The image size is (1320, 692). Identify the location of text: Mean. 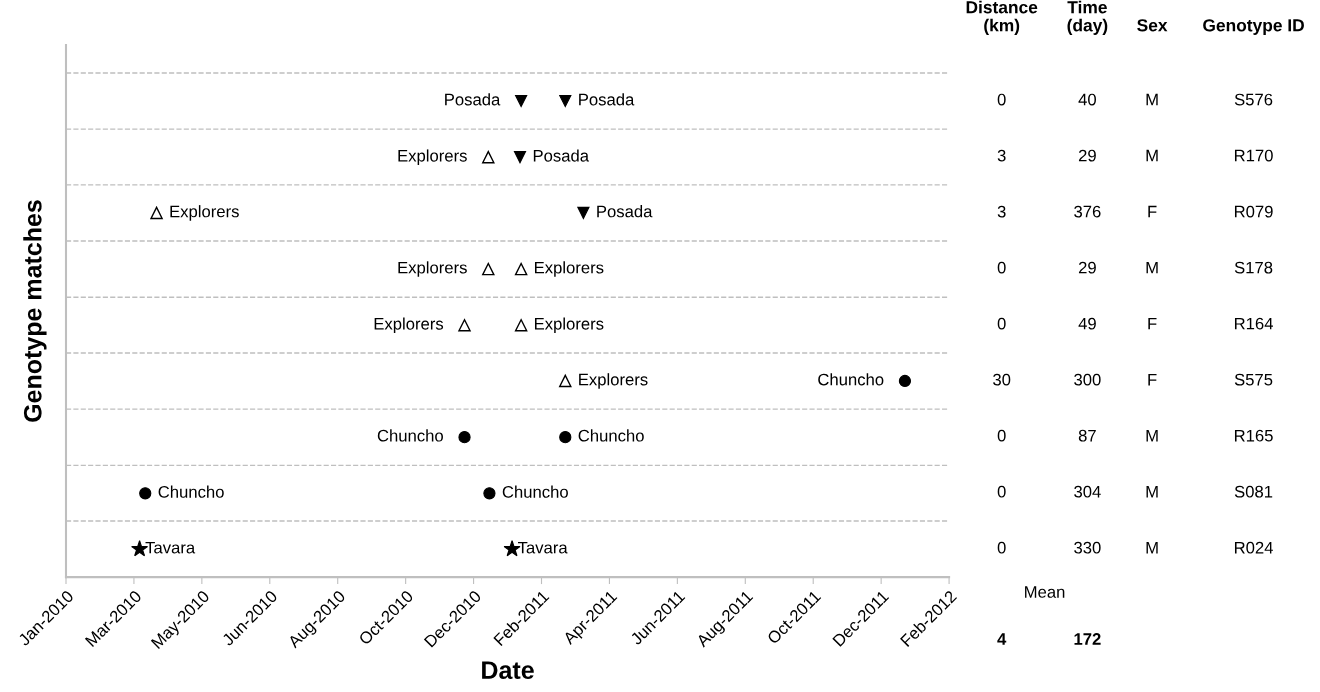
(1045, 592).